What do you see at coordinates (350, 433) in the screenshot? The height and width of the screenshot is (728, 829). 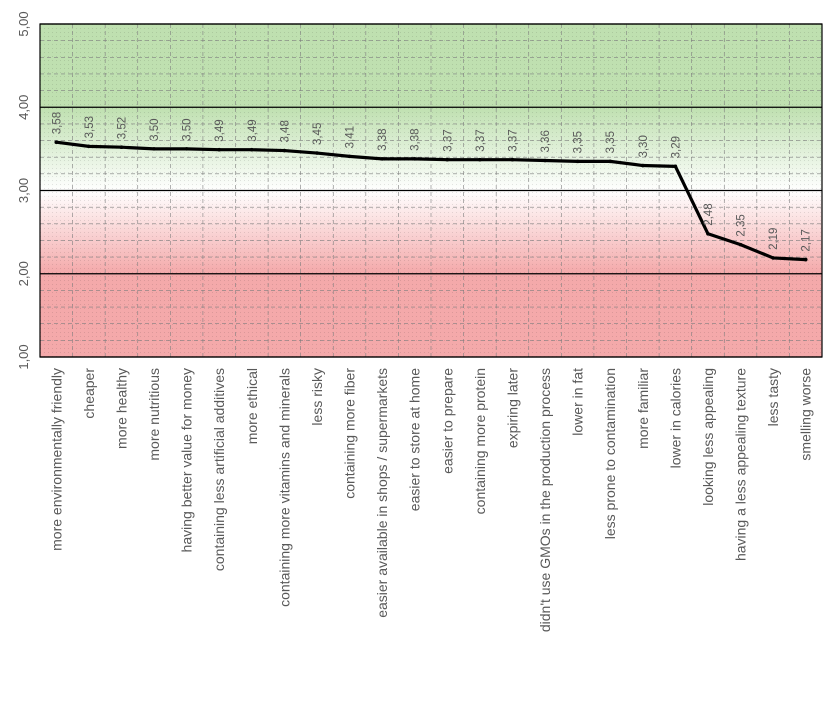 I see `x-category-label: containing more fiber` at bounding box center [350, 433].